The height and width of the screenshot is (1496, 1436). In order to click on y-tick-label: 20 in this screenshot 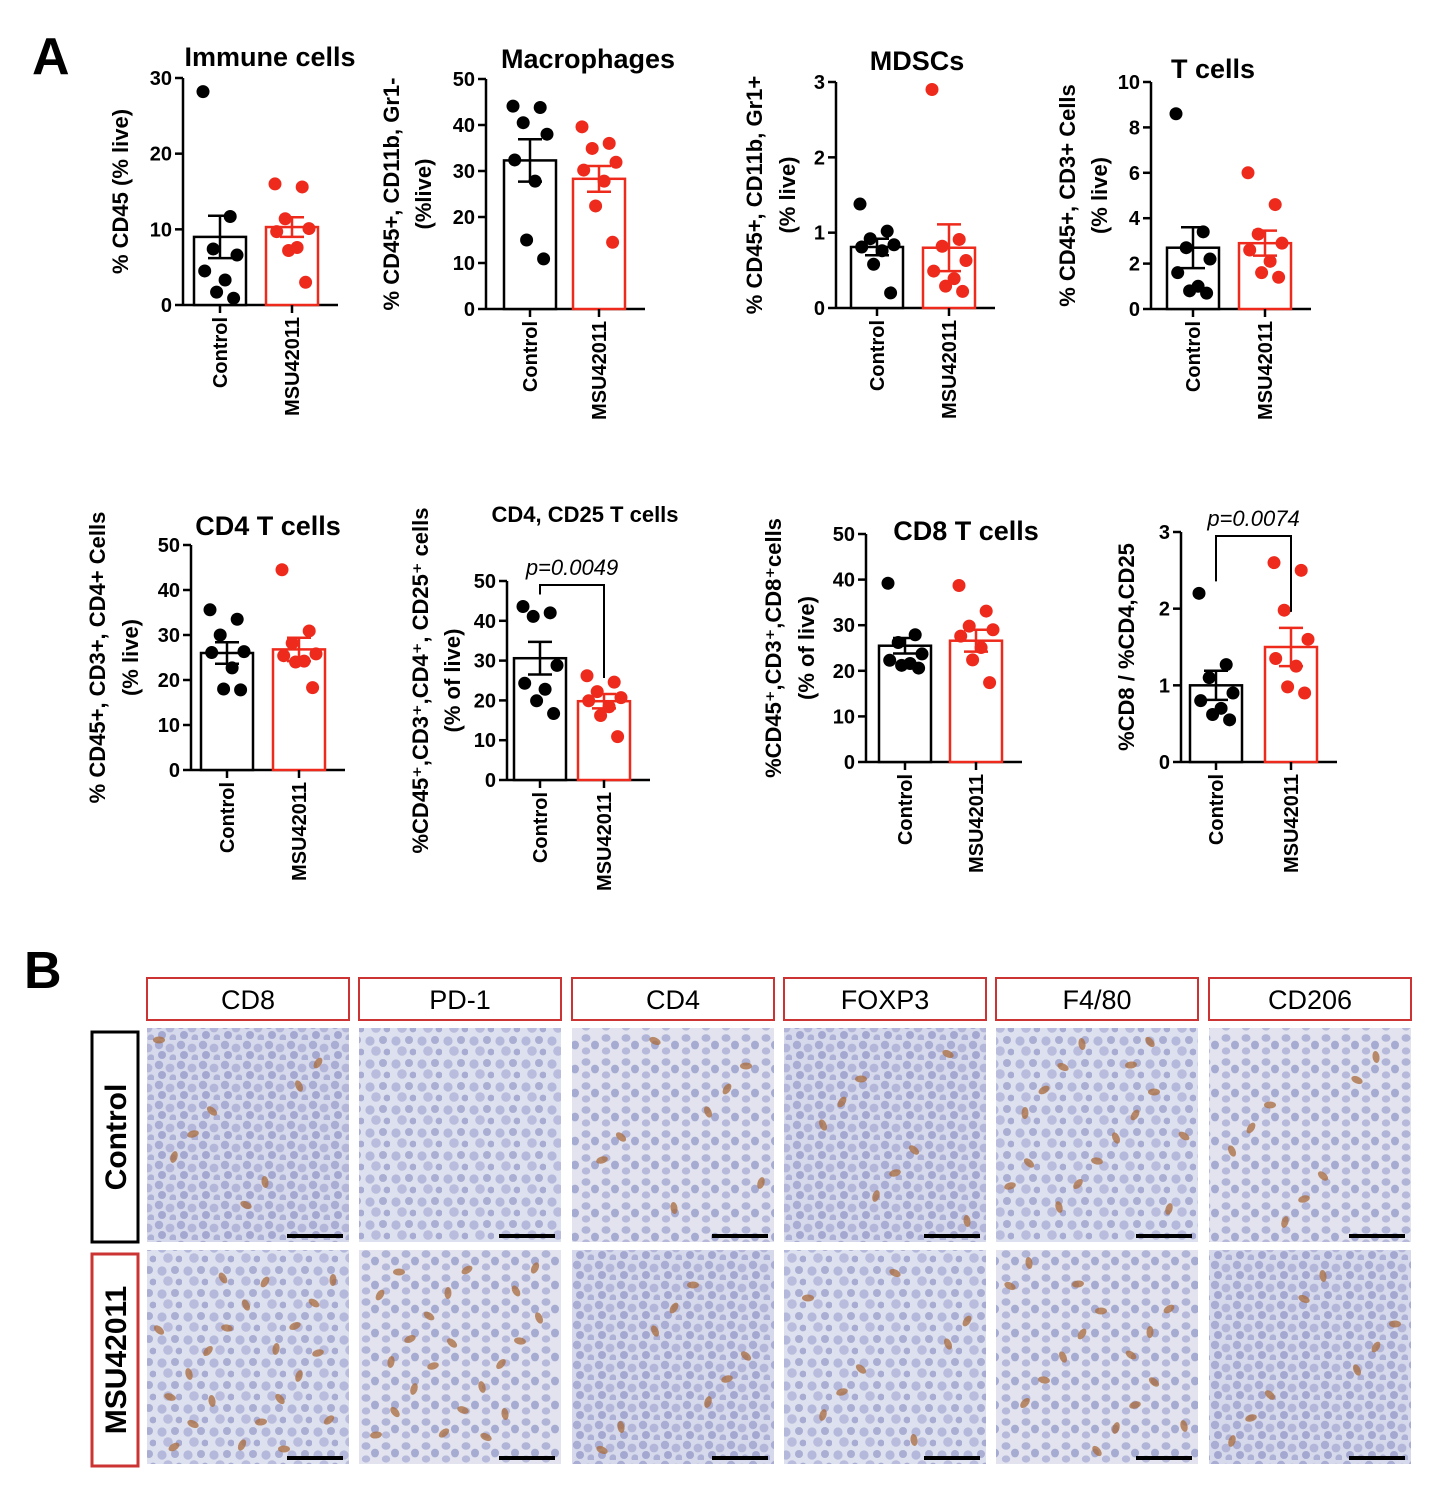, I will do `click(169, 681)`.